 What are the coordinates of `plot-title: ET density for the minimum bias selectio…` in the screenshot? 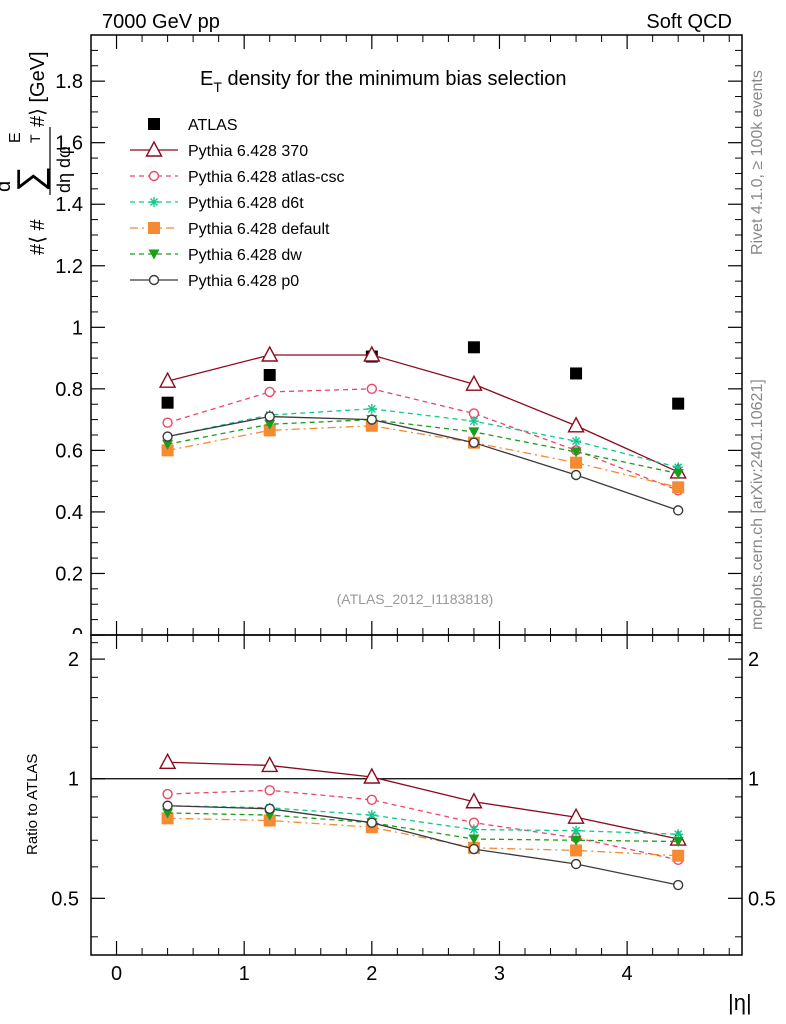 It's located at (383, 81).